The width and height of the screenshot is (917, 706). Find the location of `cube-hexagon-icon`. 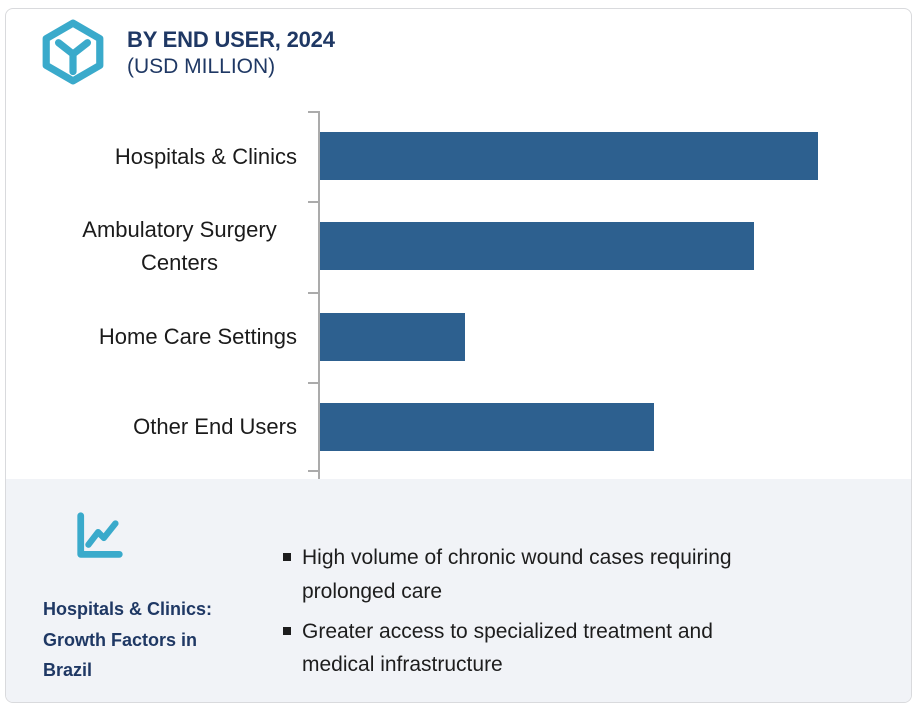

cube-hexagon-icon is located at coordinates (73, 52).